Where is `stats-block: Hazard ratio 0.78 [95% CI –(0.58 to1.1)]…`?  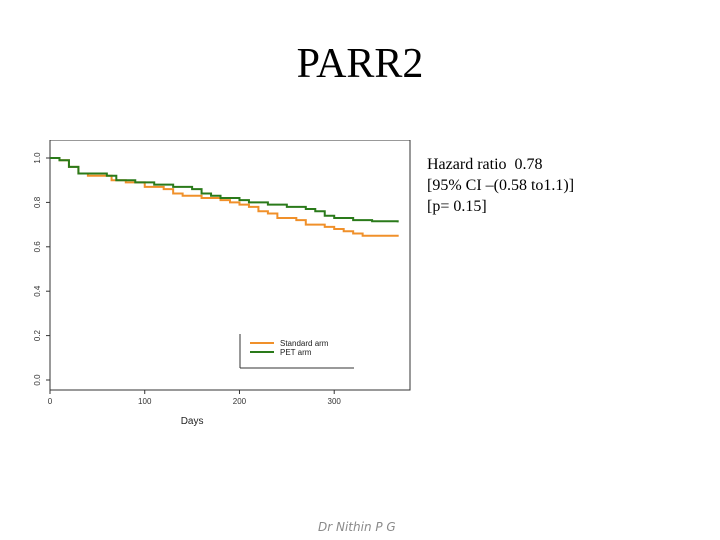
stats-block: Hazard ratio 0.78 [95% CI –(0.58 to1.1)]… is located at coordinates (500, 185).